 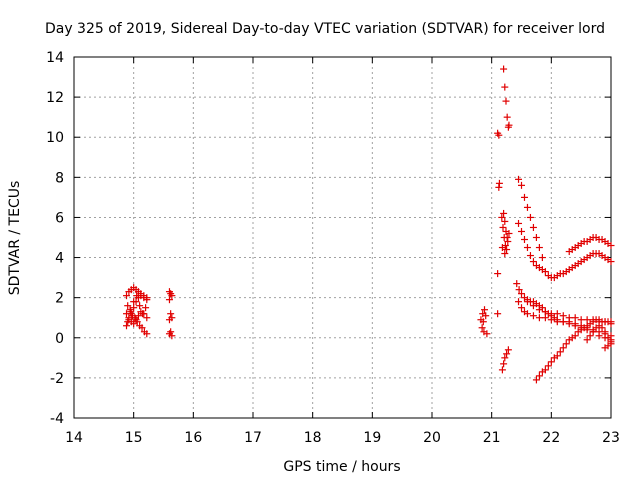 I want to click on y-tick-labels: -4 -2 0 2 4 6 8 10 12 14, so click(x=55, y=238).